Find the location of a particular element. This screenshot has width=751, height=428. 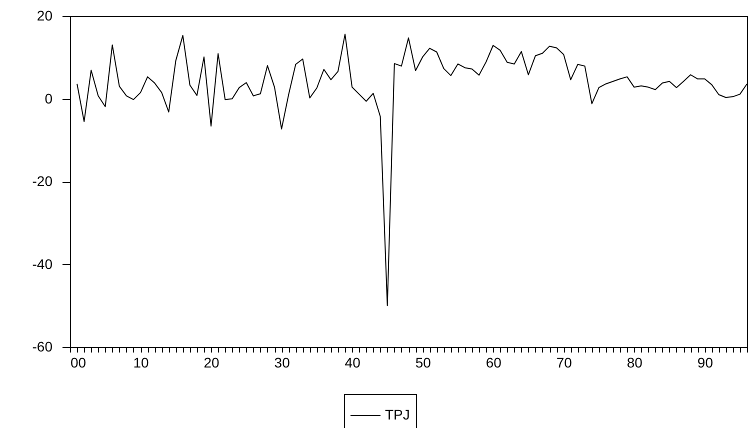

y-tick-label: -40 is located at coordinates (42, 264).